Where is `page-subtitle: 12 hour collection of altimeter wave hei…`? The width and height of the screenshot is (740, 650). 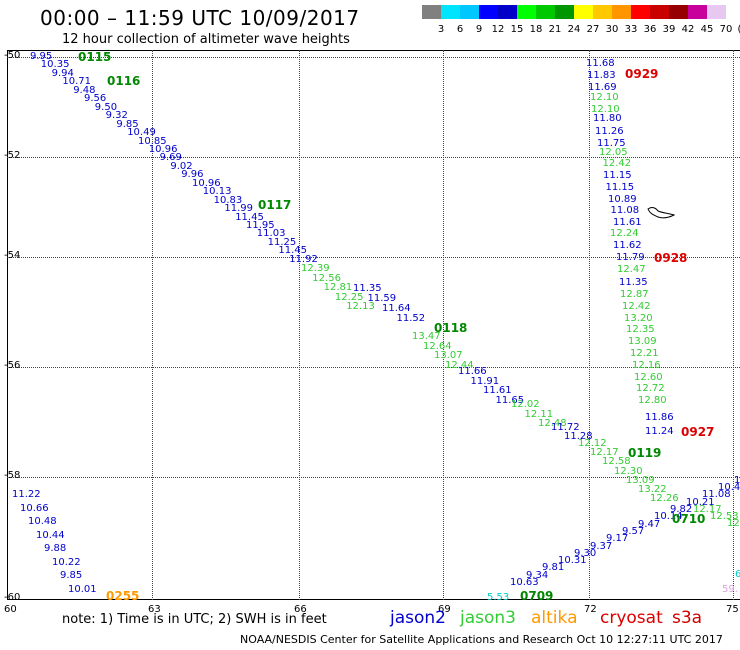 page-subtitle: 12 hour collection of altimeter wave hei… is located at coordinates (206, 39).